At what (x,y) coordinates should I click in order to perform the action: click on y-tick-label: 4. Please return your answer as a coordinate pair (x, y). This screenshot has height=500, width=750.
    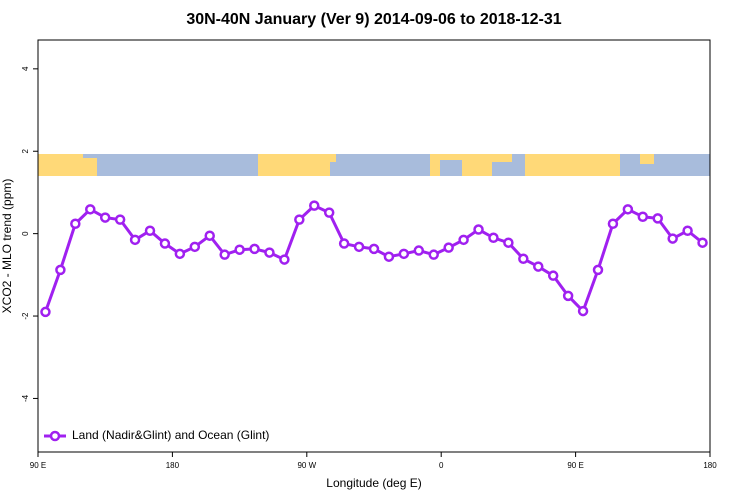
    Looking at the image, I should click on (25, 68).